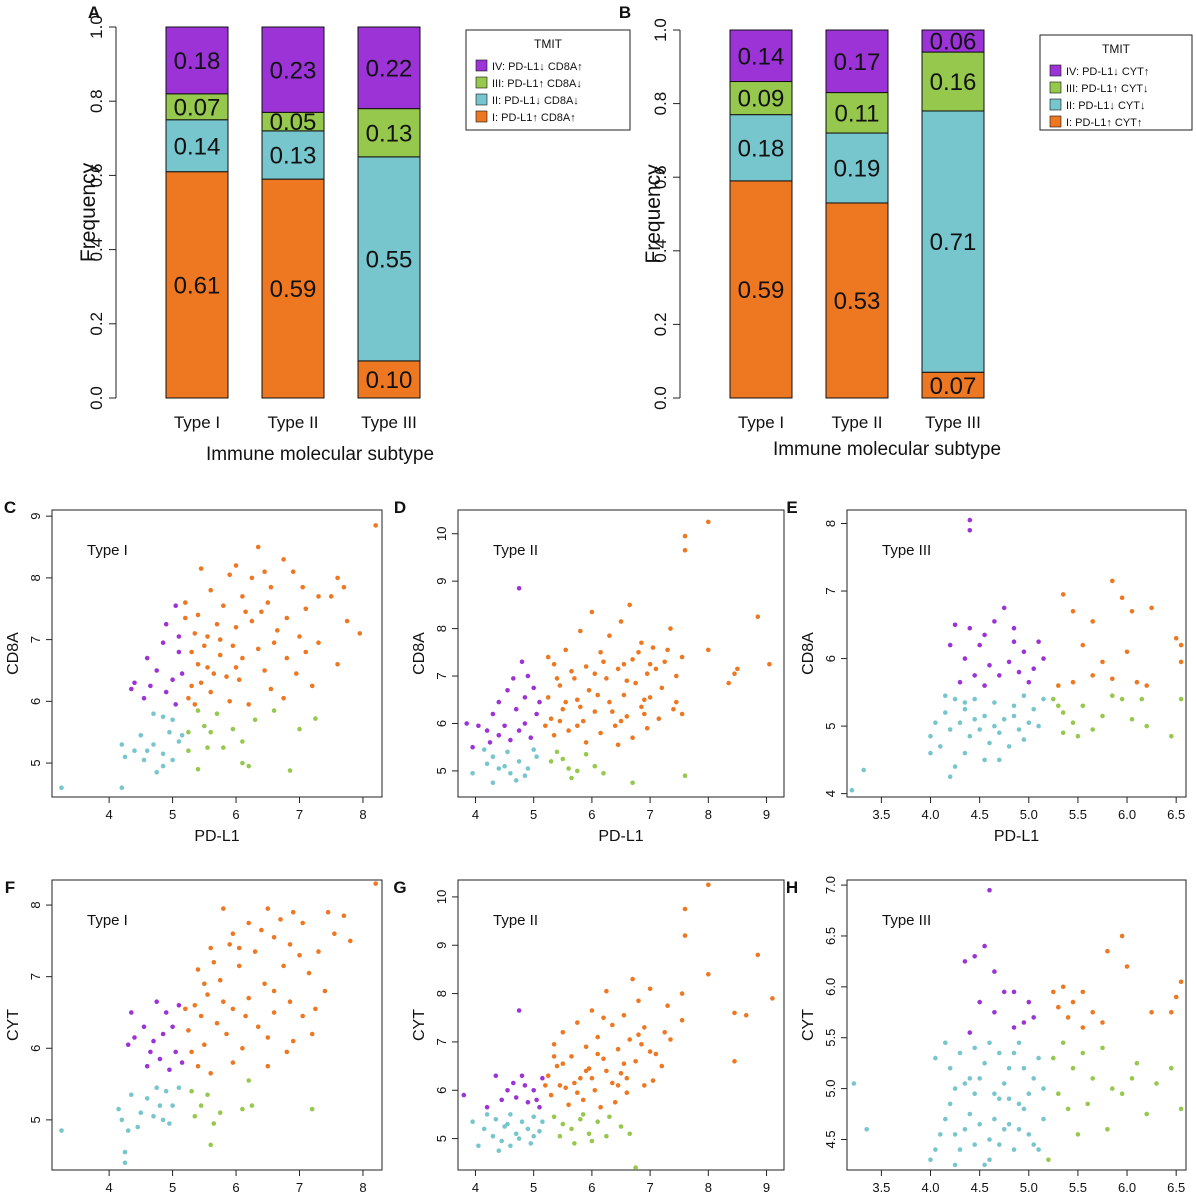 This screenshot has width=1196, height=1201. I want to click on category-label: Type III, so click(389, 422).